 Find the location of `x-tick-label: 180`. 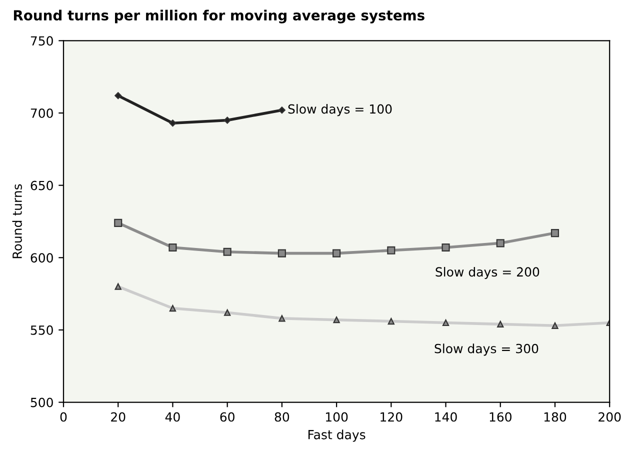

x-tick-label: 180 is located at coordinates (555, 417).